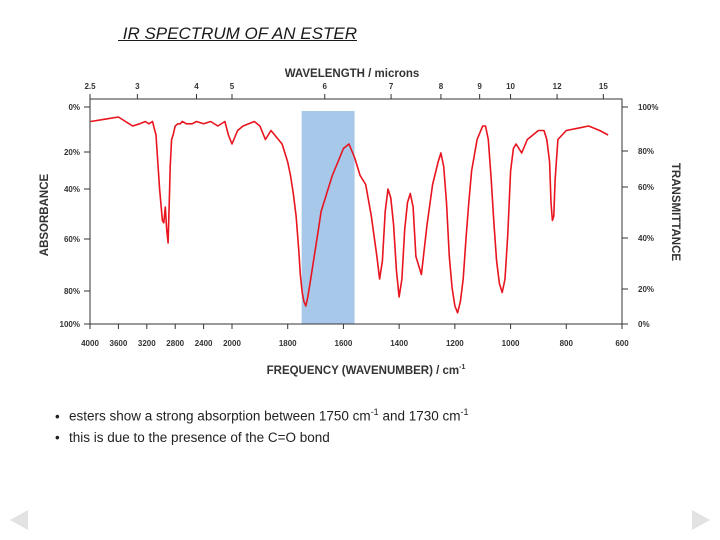 This screenshot has height=540, width=720. I want to click on right-tick-label: 20%, so click(646, 289).